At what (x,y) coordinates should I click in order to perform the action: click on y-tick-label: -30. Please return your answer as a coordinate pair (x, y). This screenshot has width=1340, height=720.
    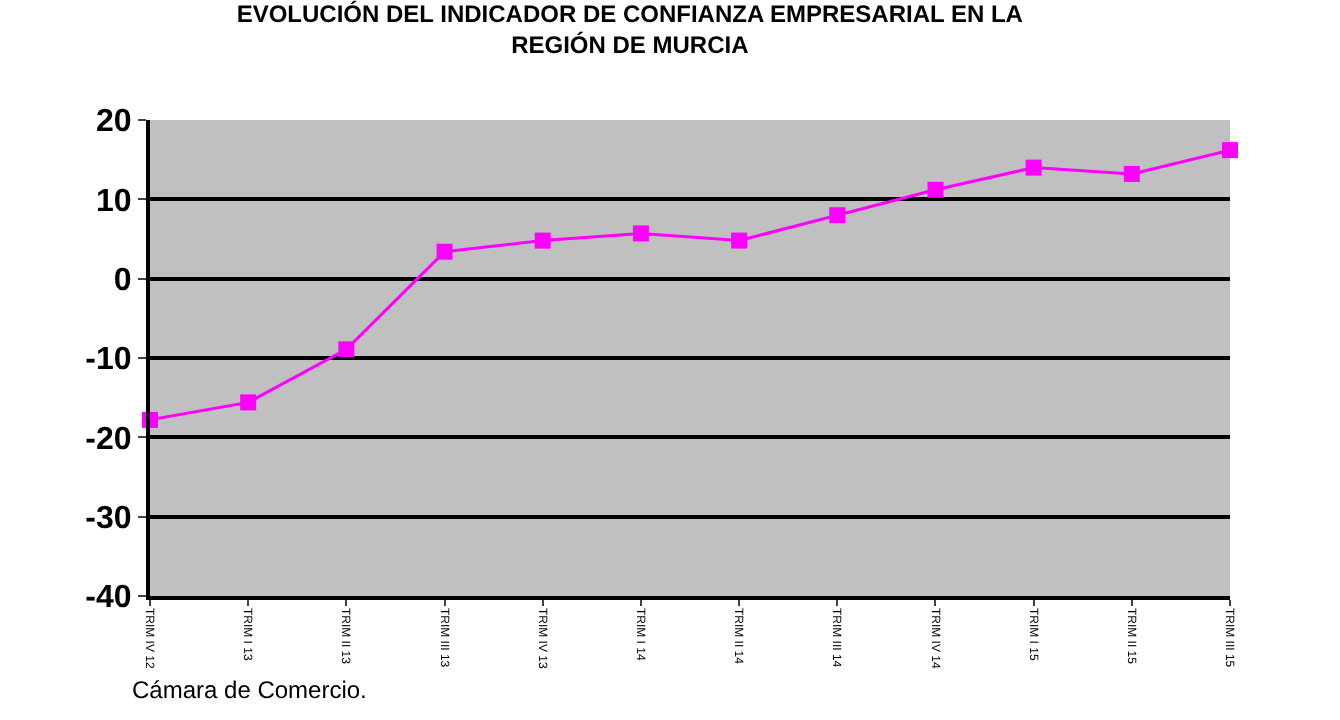
    Looking at the image, I should click on (108, 518).